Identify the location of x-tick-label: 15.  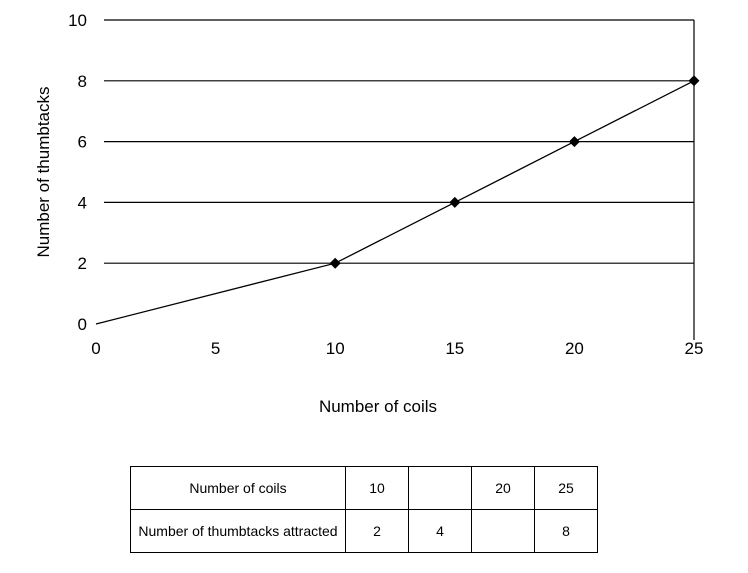
(454, 348).